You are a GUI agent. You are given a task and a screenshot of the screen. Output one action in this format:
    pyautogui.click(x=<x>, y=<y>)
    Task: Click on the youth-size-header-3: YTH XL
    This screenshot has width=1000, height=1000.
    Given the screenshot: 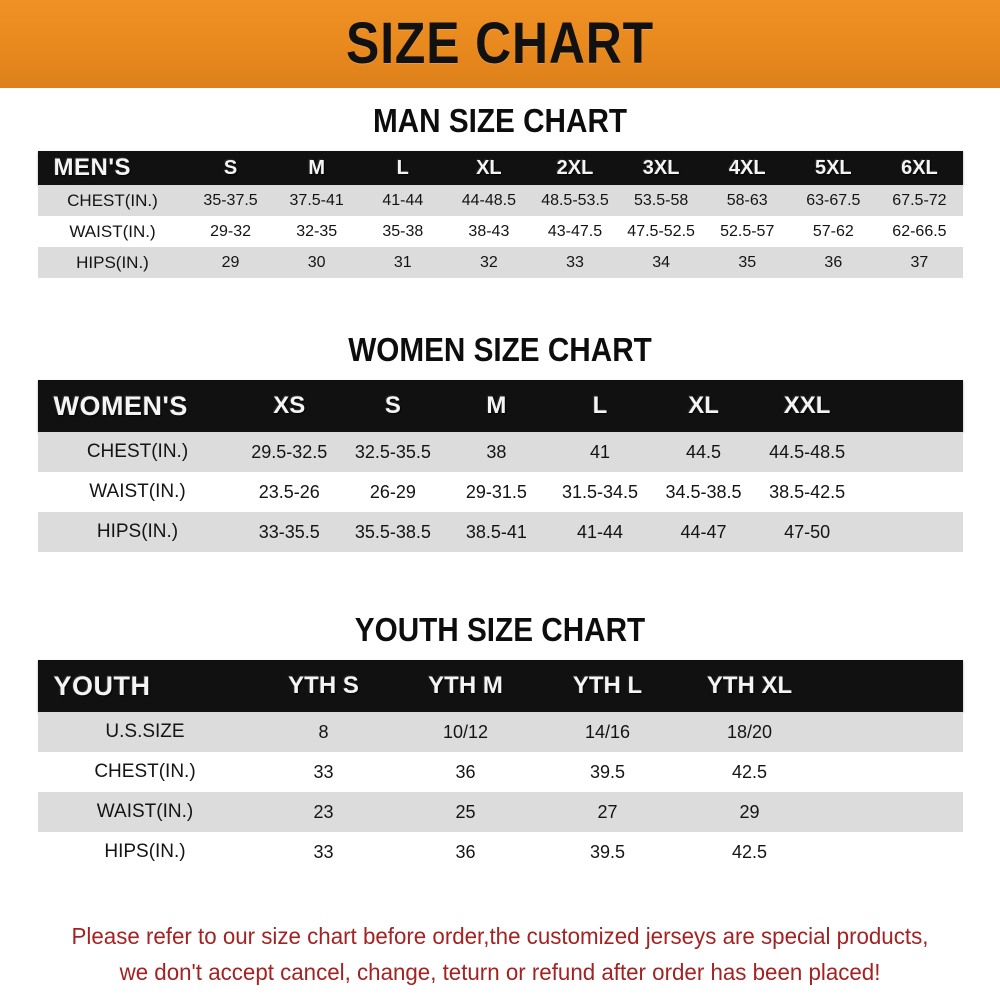 What is the action you would take?
    pyautogui.click(x=749, y=685)
    